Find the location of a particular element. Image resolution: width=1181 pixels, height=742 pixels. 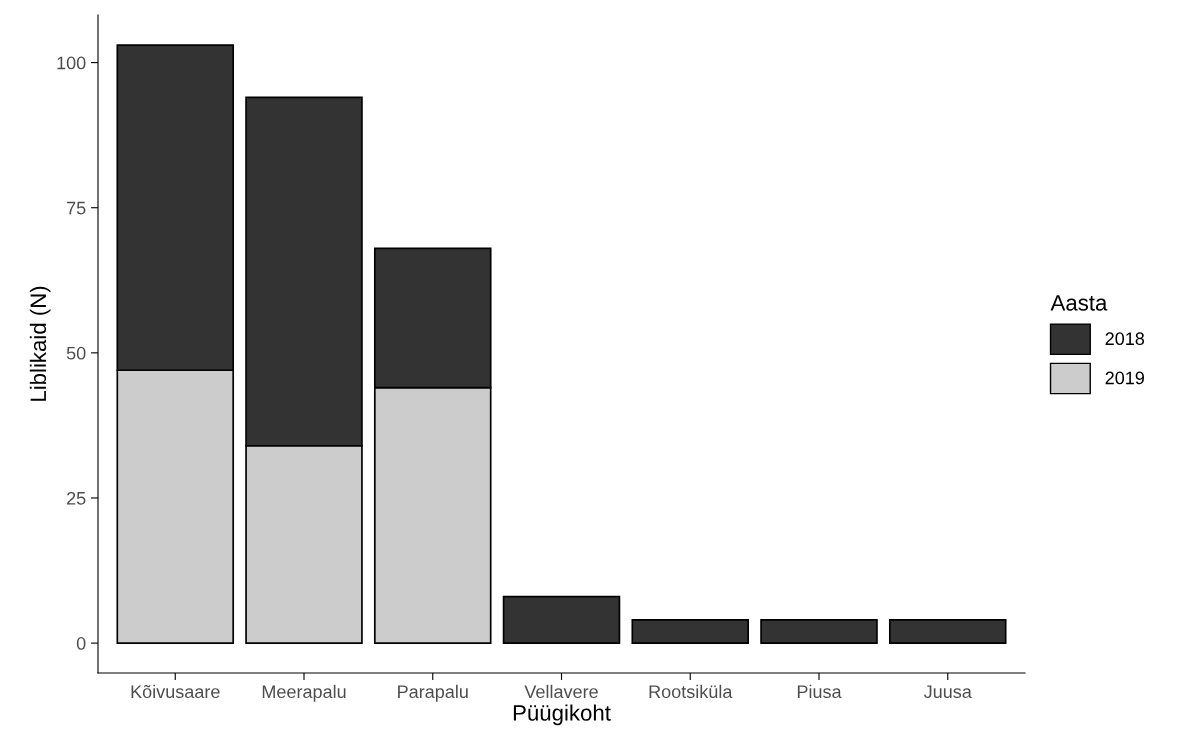

y-tick-label: 50 is located at coordinates (76, 353).